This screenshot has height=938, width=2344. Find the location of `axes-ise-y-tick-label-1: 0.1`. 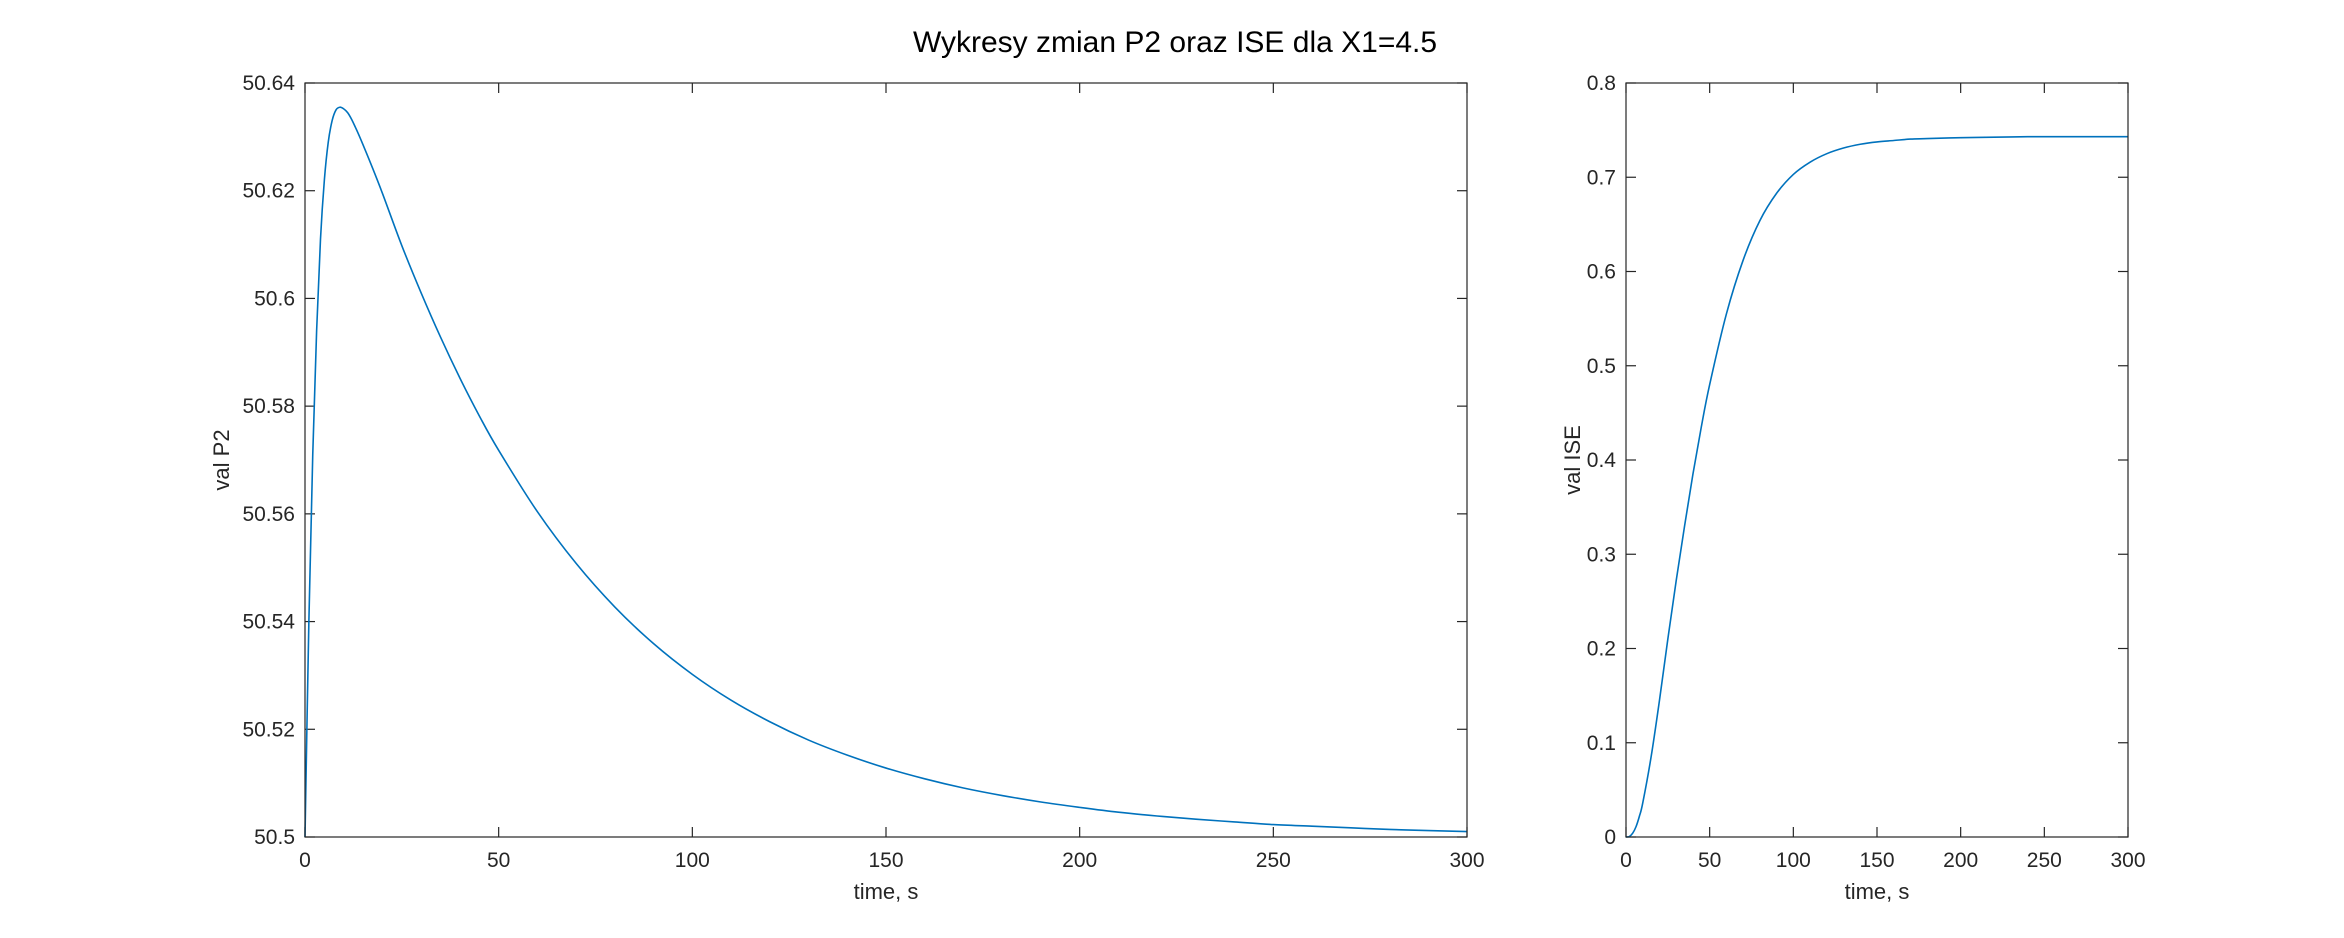

axes-ise-y-tick-label-1: 0.1 is located at coordinates (1601, 743).